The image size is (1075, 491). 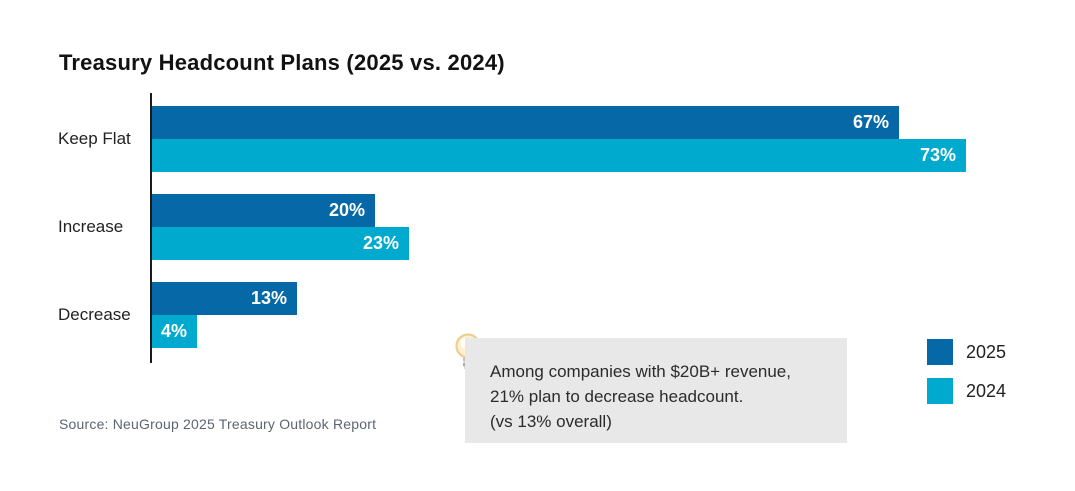 I want to click on category-label-increase: Increase, so click(x=91, y=226).